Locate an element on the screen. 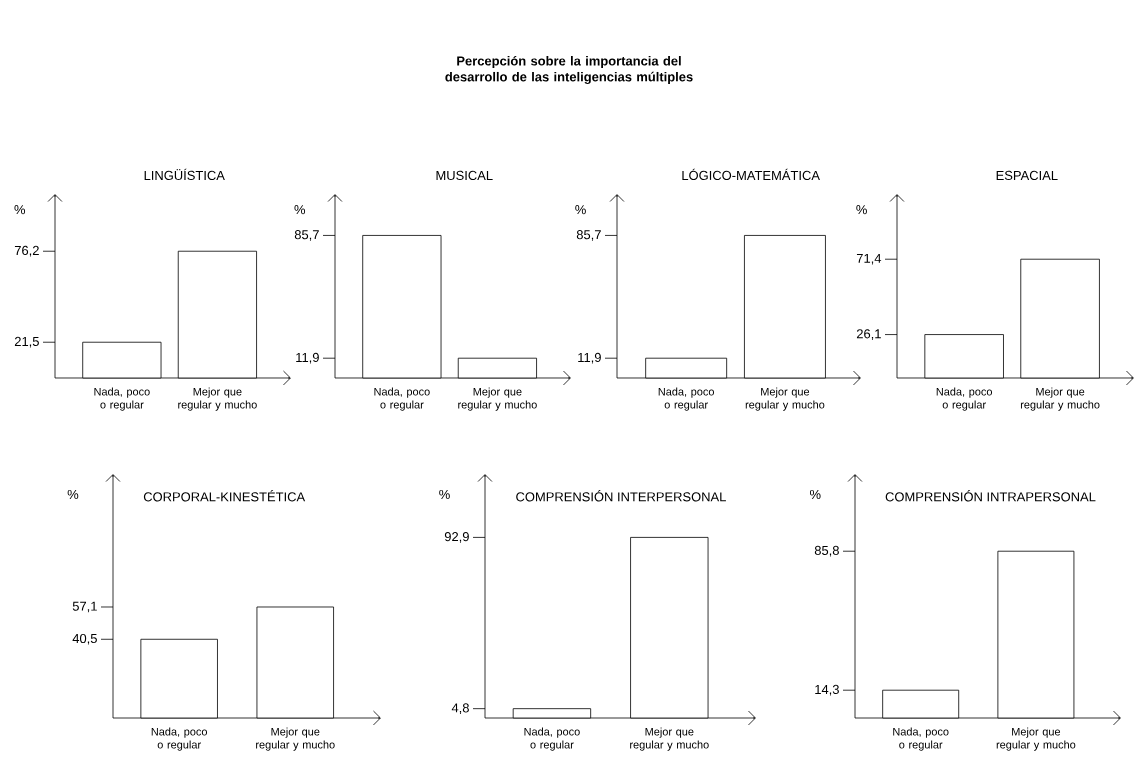 This screenshot has width=1138, height=765. y-tick-label: 14,3 is located at coordinates (827, 690).